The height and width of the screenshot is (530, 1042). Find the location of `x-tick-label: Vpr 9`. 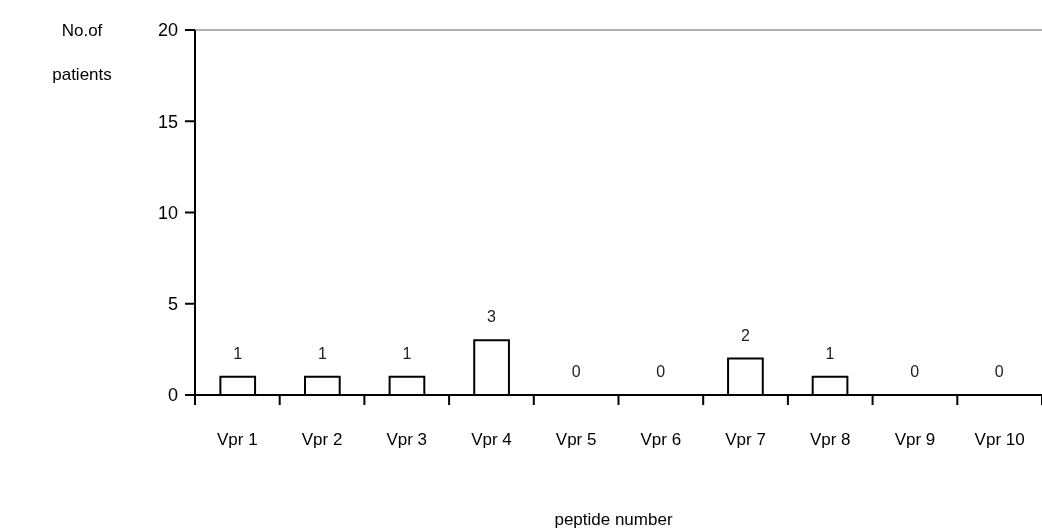

x-tick-label: Vpr 9 is located at coordinates (915, 439).